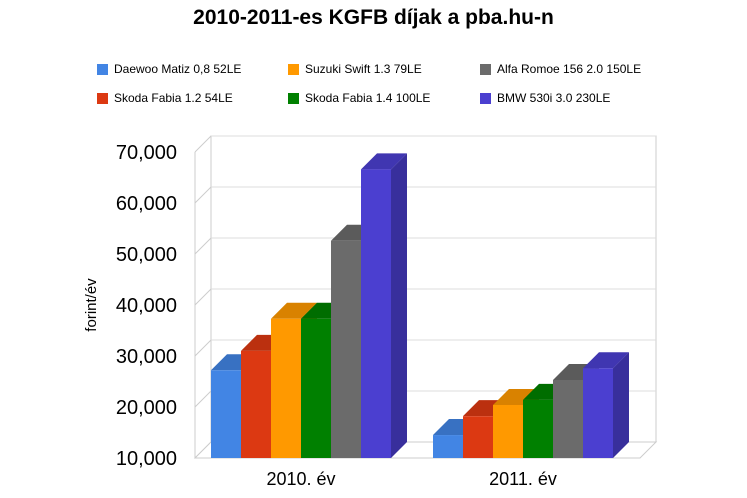 This screenshot has height=498, width=747. What do you see at coordinates (146, 255) in the screenshot?
I see `y-tick-label: 50,000` at bounding box center [146, 255].